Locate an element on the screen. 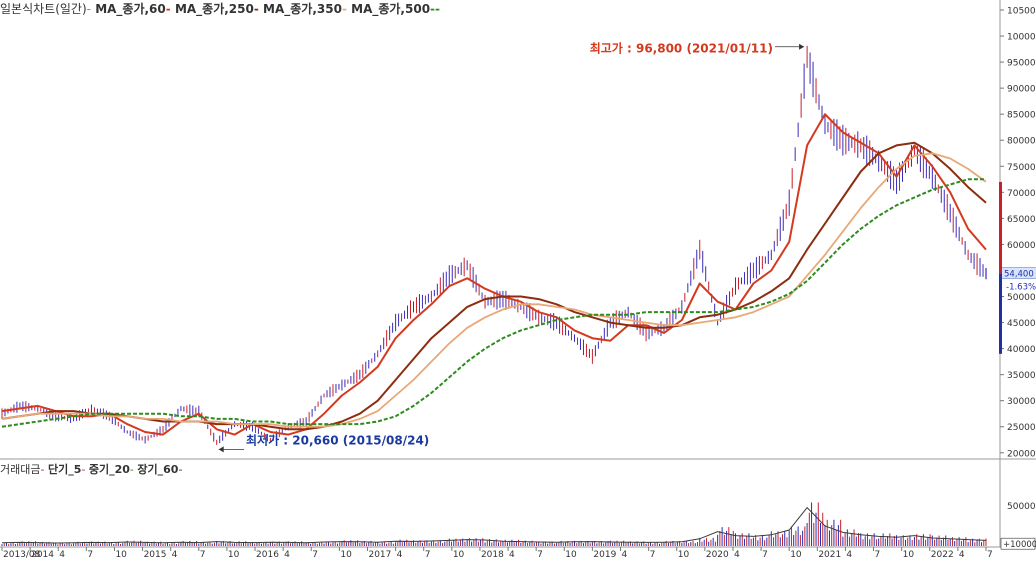 This screenshot has width=1036, height=563. low-arrow is located at coordinates (221, 449).